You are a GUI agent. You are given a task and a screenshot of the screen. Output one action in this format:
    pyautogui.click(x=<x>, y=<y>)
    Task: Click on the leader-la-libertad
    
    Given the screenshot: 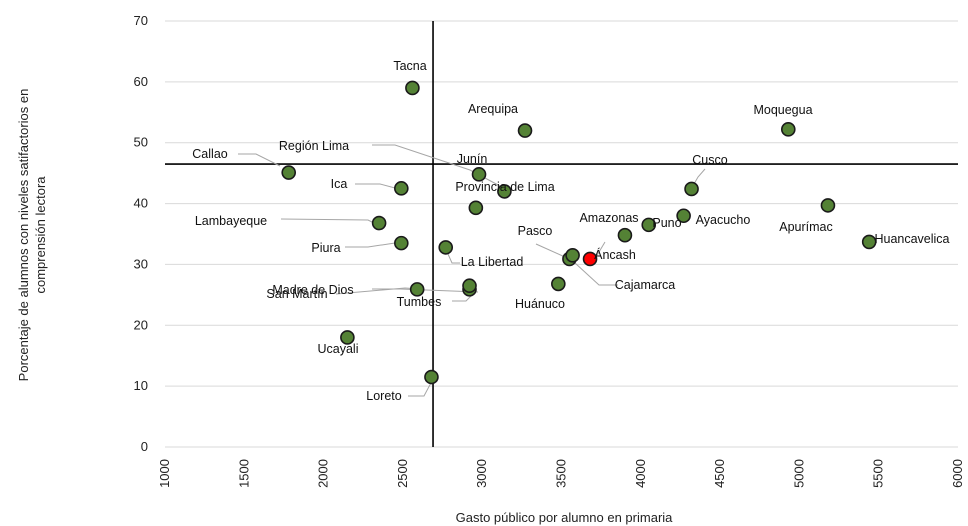 What is the action you would take?
    pyautogui.click(x=453, y=258)
    